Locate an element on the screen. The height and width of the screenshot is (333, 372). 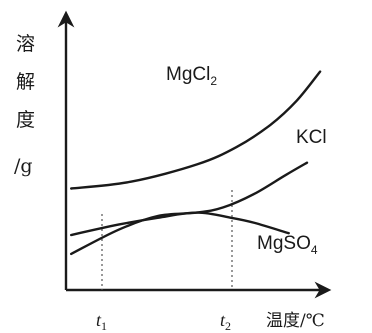
y-axis-label-char-4: /g is located at coordinates (23, 166).